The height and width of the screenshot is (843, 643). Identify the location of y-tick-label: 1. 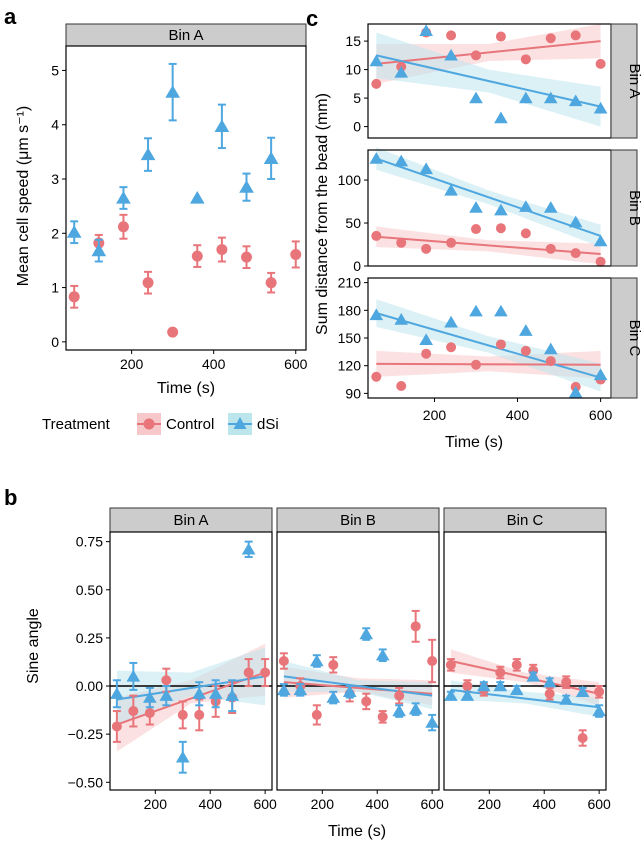
(55, 288).